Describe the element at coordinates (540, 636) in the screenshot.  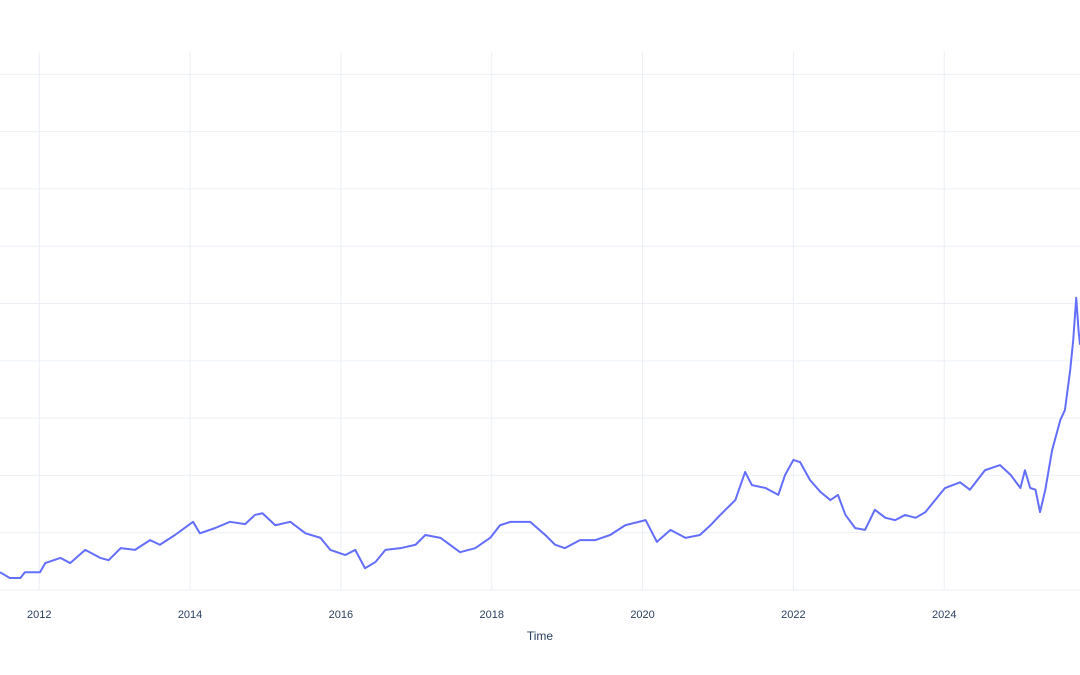
I see `x-axis-title: Time` at that location.